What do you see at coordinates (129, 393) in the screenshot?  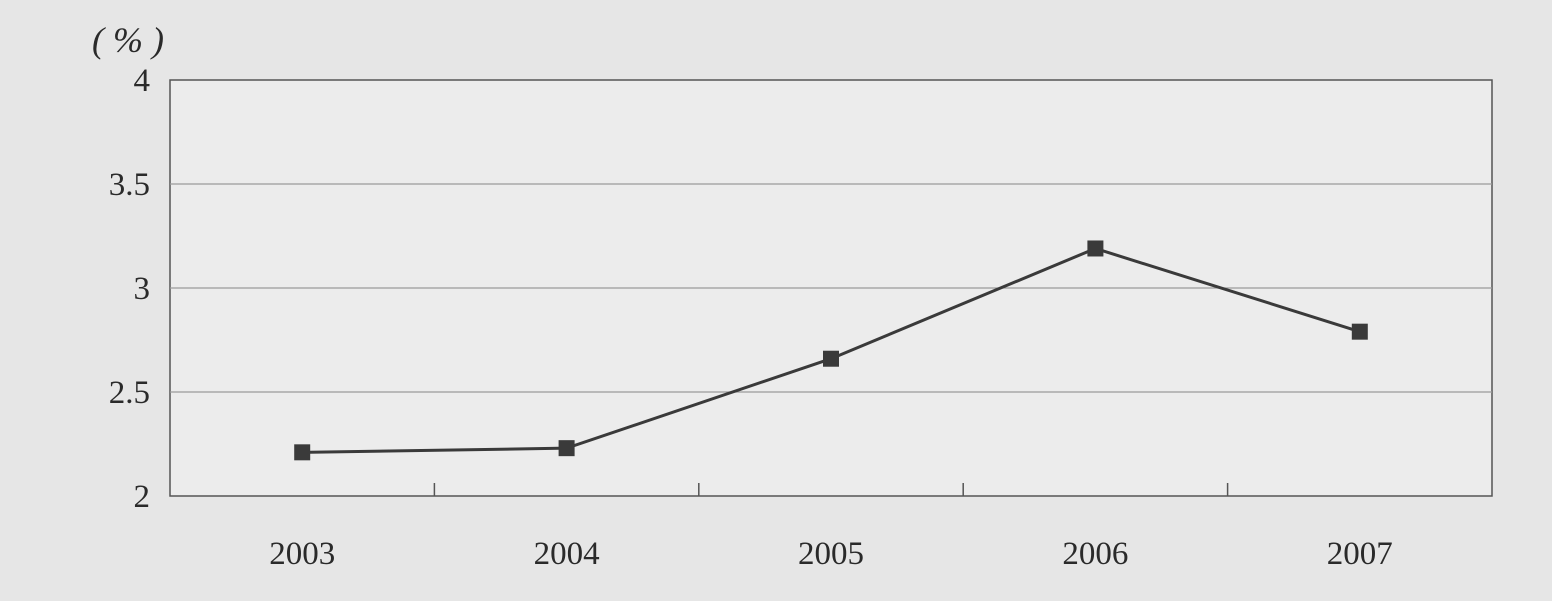 I see `y-tick-label: 2.5` at bounding box center [129, 393].